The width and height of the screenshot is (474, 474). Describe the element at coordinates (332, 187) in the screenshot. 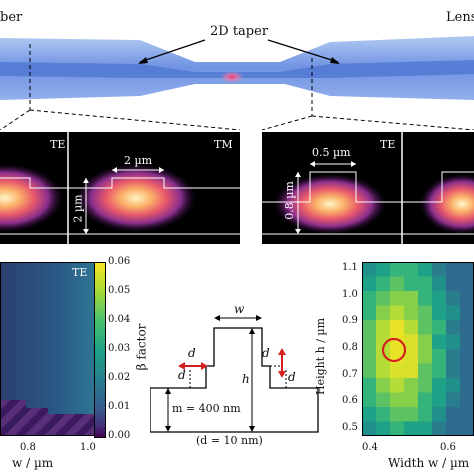

I see `ridge-outline-right` at that location.